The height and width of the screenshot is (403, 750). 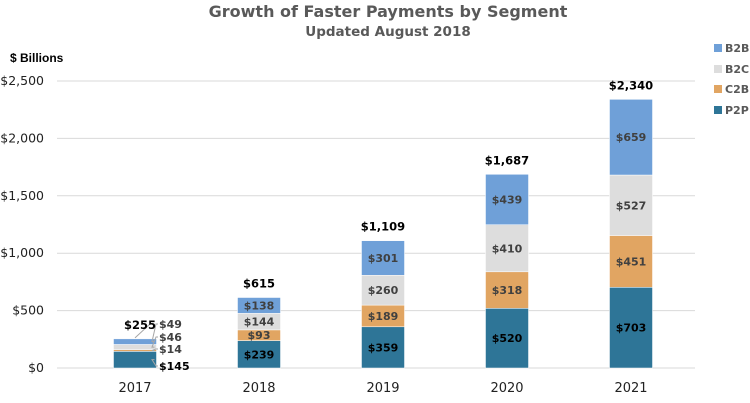 I want to click on segment-label-c2b-2019: $189, so click(x=383, y=316).